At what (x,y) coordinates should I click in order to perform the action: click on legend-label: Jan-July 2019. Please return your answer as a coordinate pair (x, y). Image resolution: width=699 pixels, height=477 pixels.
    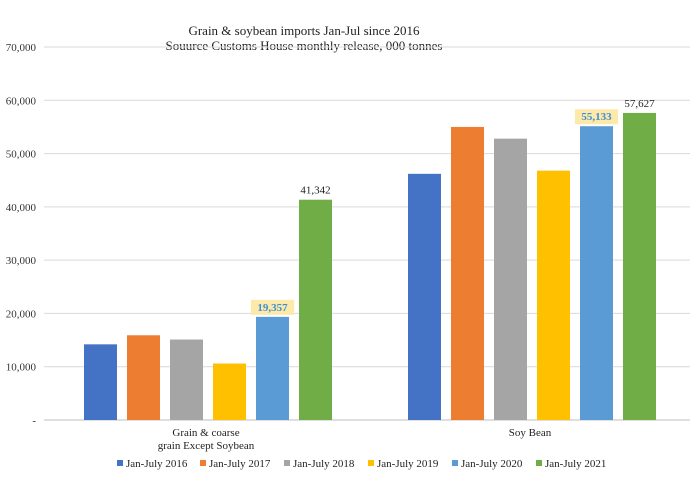
    Looking at the image, I should click on (408, 464).